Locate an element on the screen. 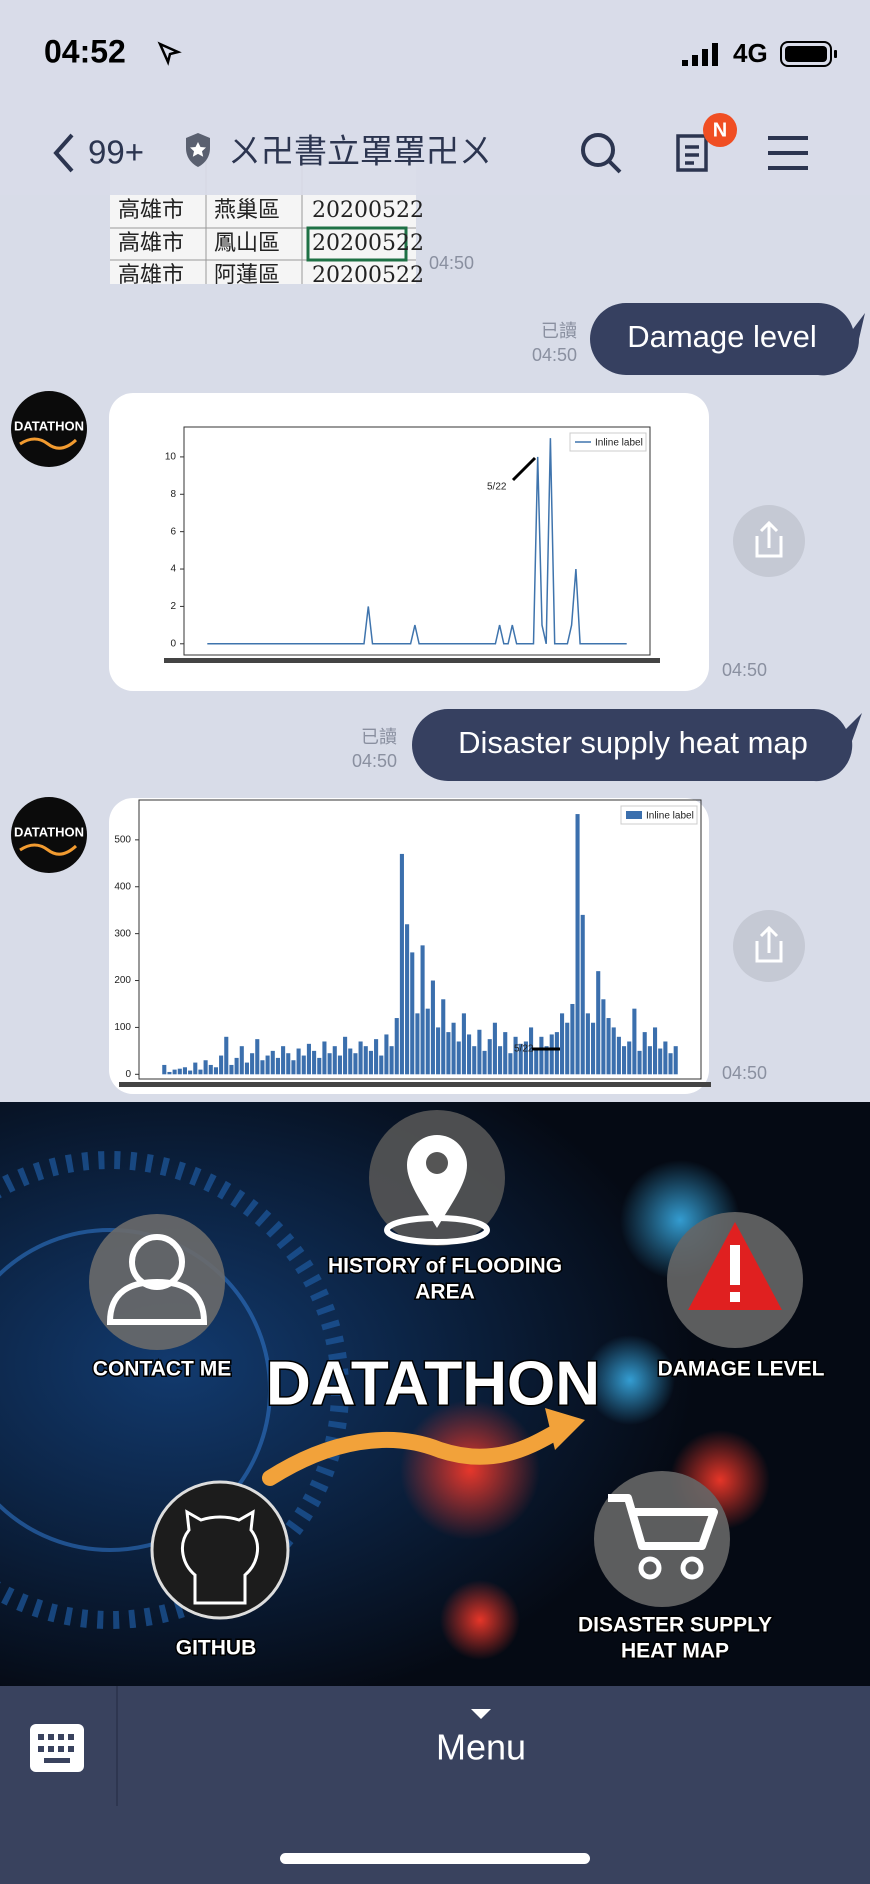 Image resolution: width=870 pixels, height=1884 pixels. network-type: 4G is located at coordinates (750, 53).